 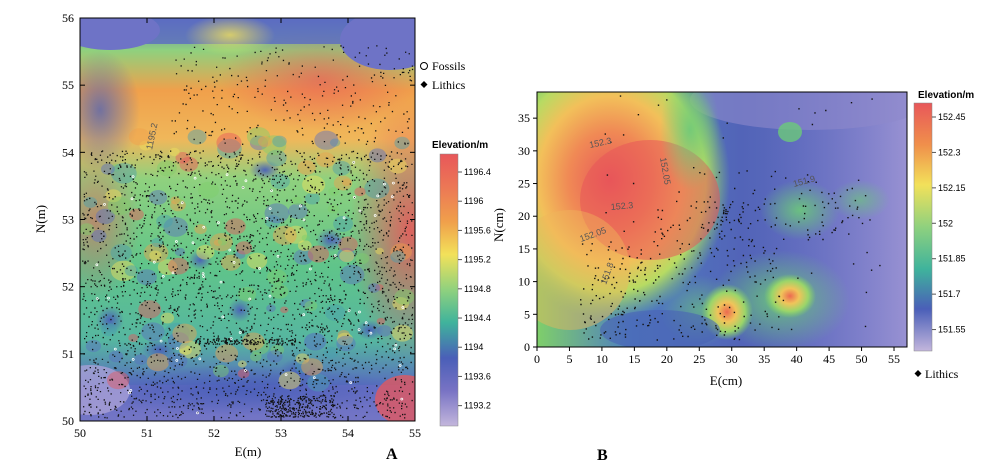 I want to click on colorbar-a-label: 1194.8, so click(x=477, y=289).